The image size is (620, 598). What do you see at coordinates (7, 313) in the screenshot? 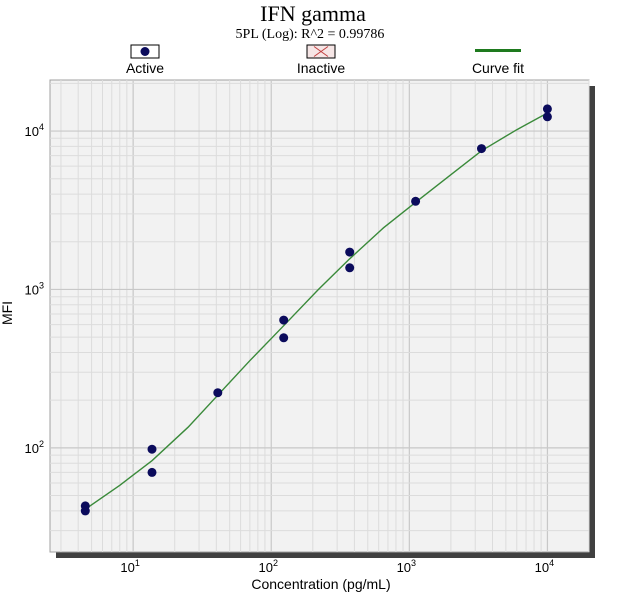
I see `y-axis-label: MFI` at bounding box center [7, 313].